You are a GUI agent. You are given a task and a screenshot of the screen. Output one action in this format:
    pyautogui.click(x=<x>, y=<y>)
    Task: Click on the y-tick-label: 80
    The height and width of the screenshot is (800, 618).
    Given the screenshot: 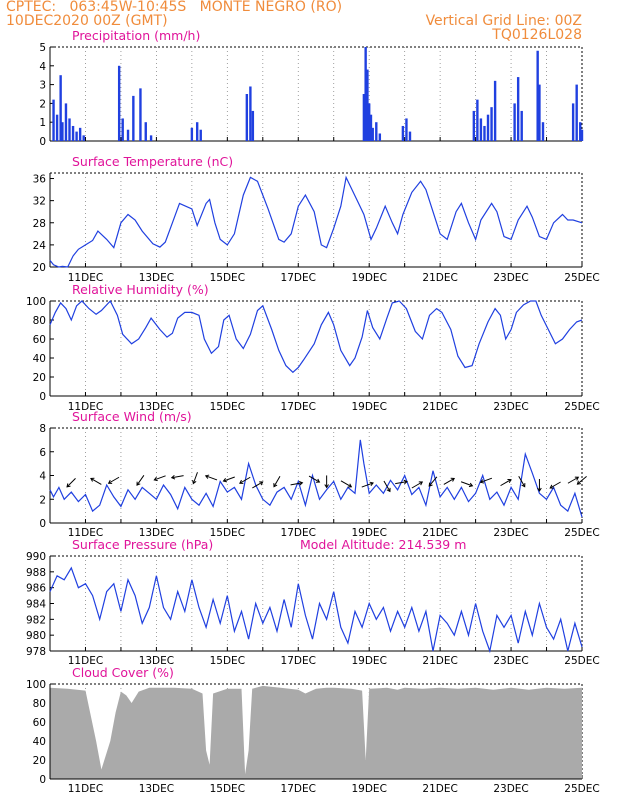 What is the action you would take?
    pyautogui.click(x=39, y=321)
    